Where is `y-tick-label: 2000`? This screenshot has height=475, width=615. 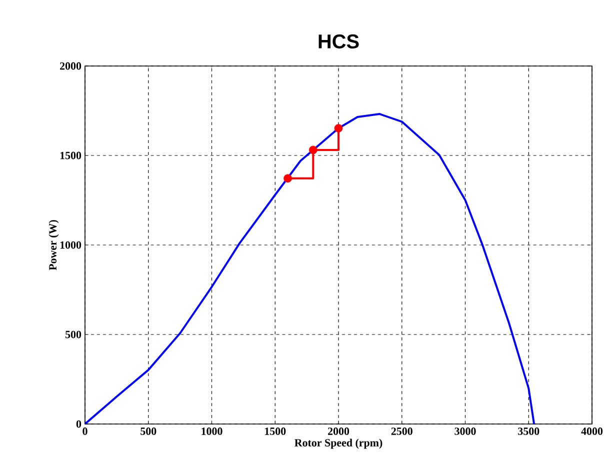
y-tick-label: 2000 is located at coordinates (71, 66).